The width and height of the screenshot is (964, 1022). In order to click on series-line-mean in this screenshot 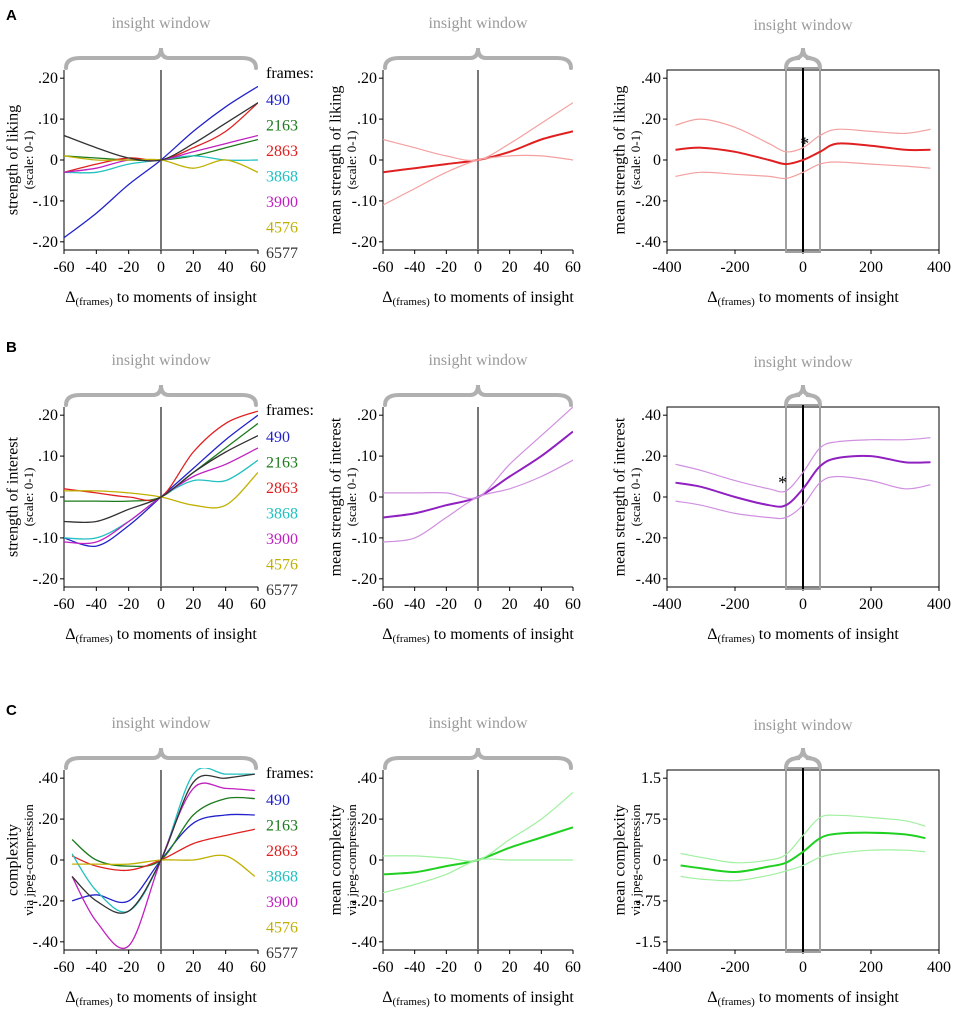, I will do `click(803, 481)`.